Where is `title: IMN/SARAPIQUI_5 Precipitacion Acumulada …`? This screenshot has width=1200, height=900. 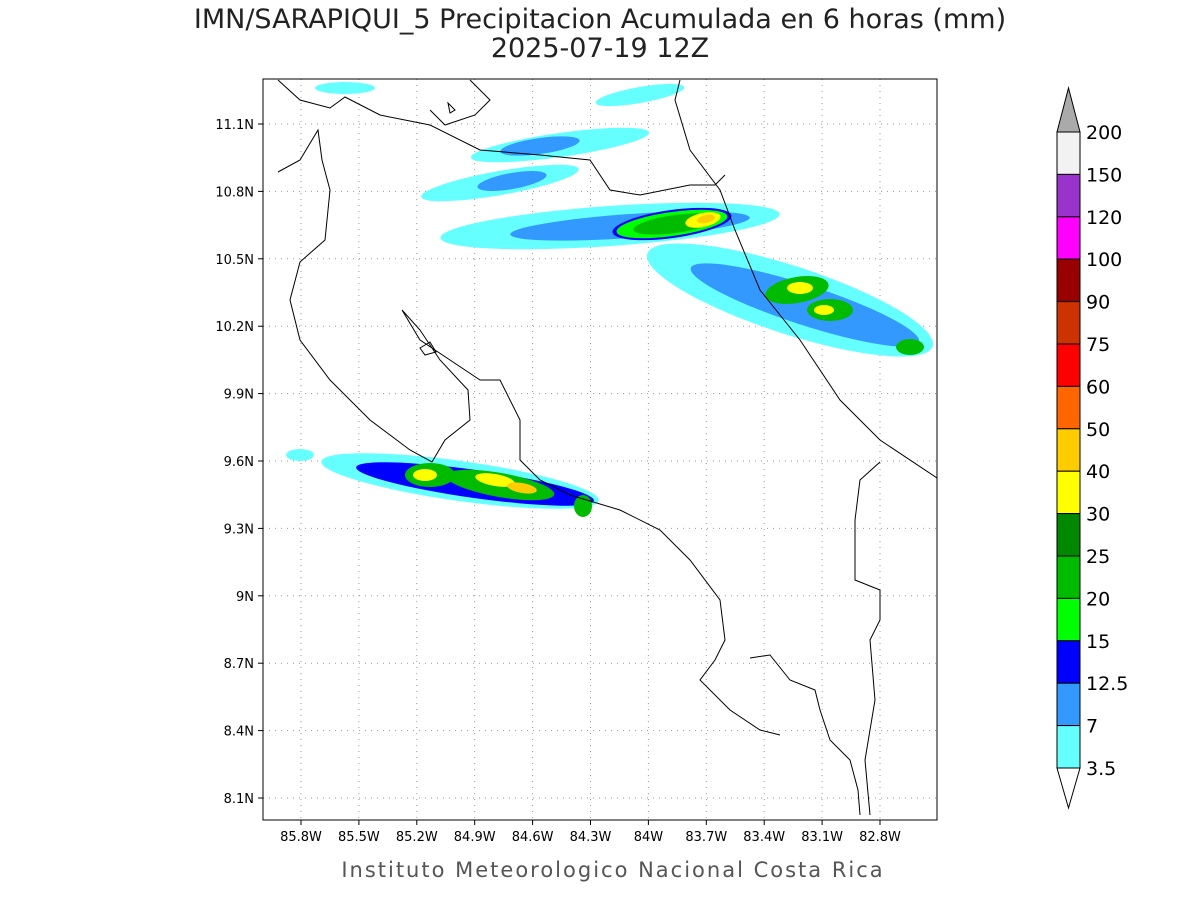 title: IMN/SARAPIQUI_5 Precipitacion Acumulada … is located at coordinates (600, 19).